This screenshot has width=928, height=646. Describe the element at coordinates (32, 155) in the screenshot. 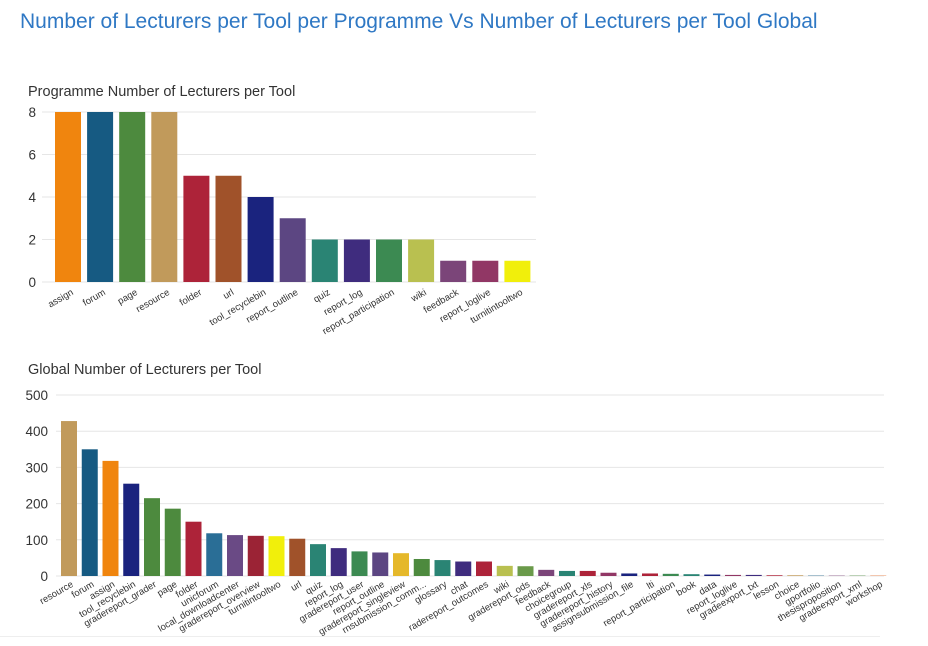

I see `y-tick-label: 6` at that location.